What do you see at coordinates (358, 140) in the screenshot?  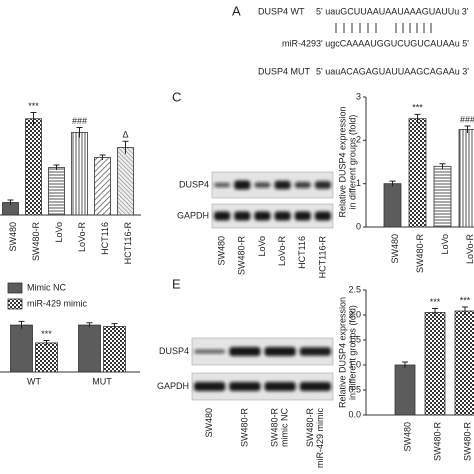 I see `y-tick-label: 2` at bounding box center [358, 140].